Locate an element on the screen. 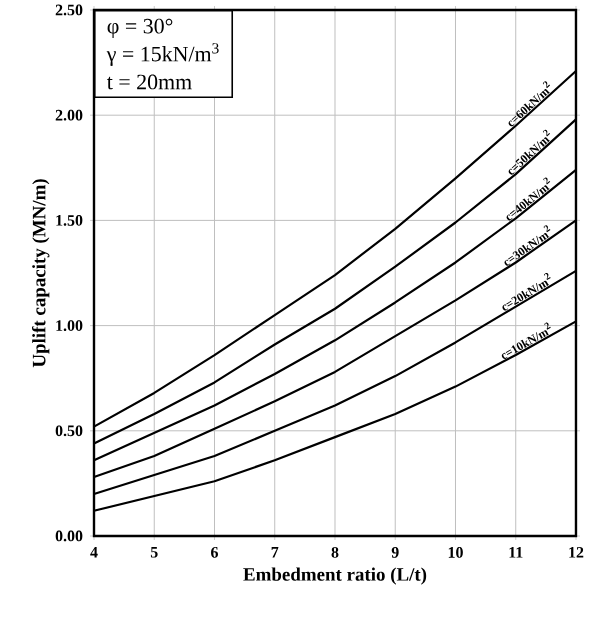 This screenshot has width=596, height=620. x-axis-title: Embedment ratio (L/t) is located at coordinates (335, 576).